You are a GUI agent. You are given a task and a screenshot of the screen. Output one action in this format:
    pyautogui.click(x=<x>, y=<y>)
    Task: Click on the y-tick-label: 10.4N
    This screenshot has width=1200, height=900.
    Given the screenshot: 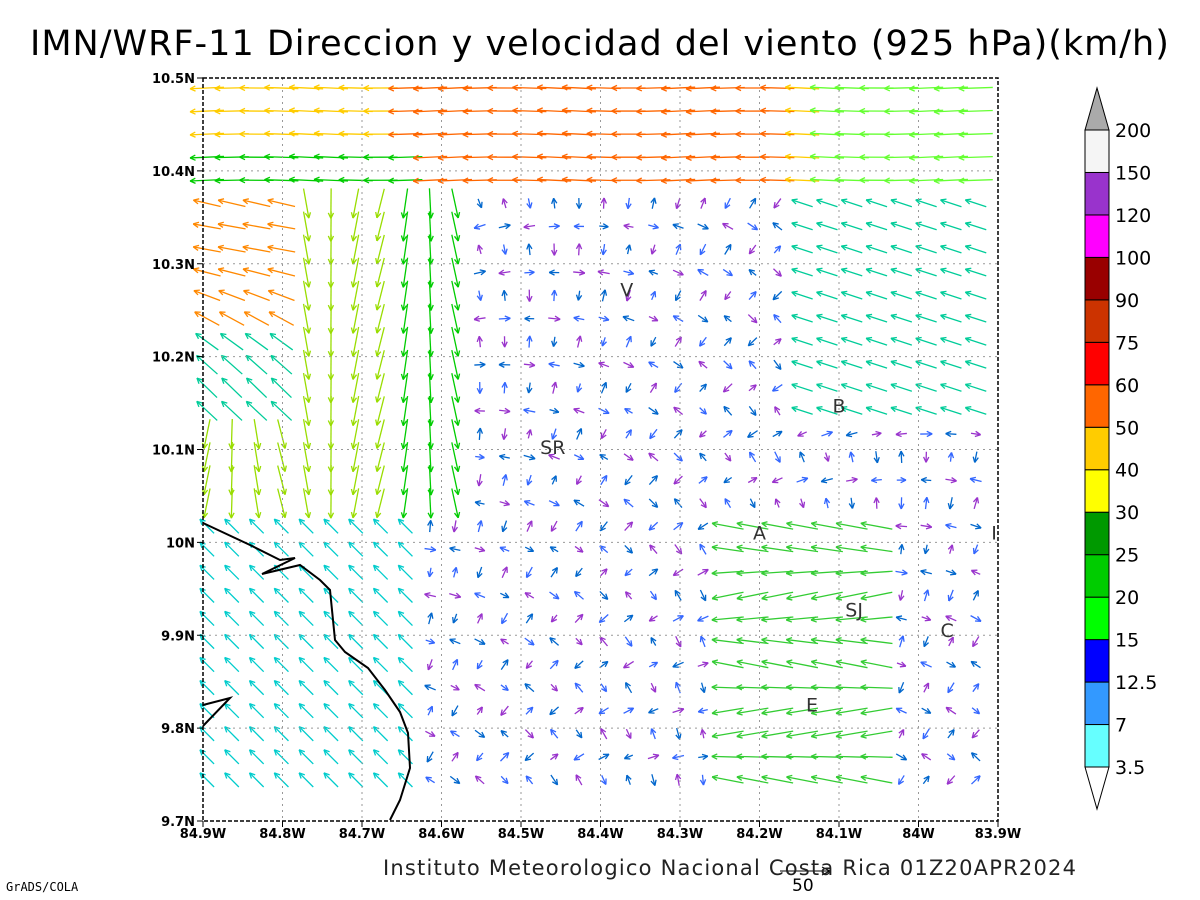 What is the action you would take?
    pyautogui.click(x=173, y=172)
    